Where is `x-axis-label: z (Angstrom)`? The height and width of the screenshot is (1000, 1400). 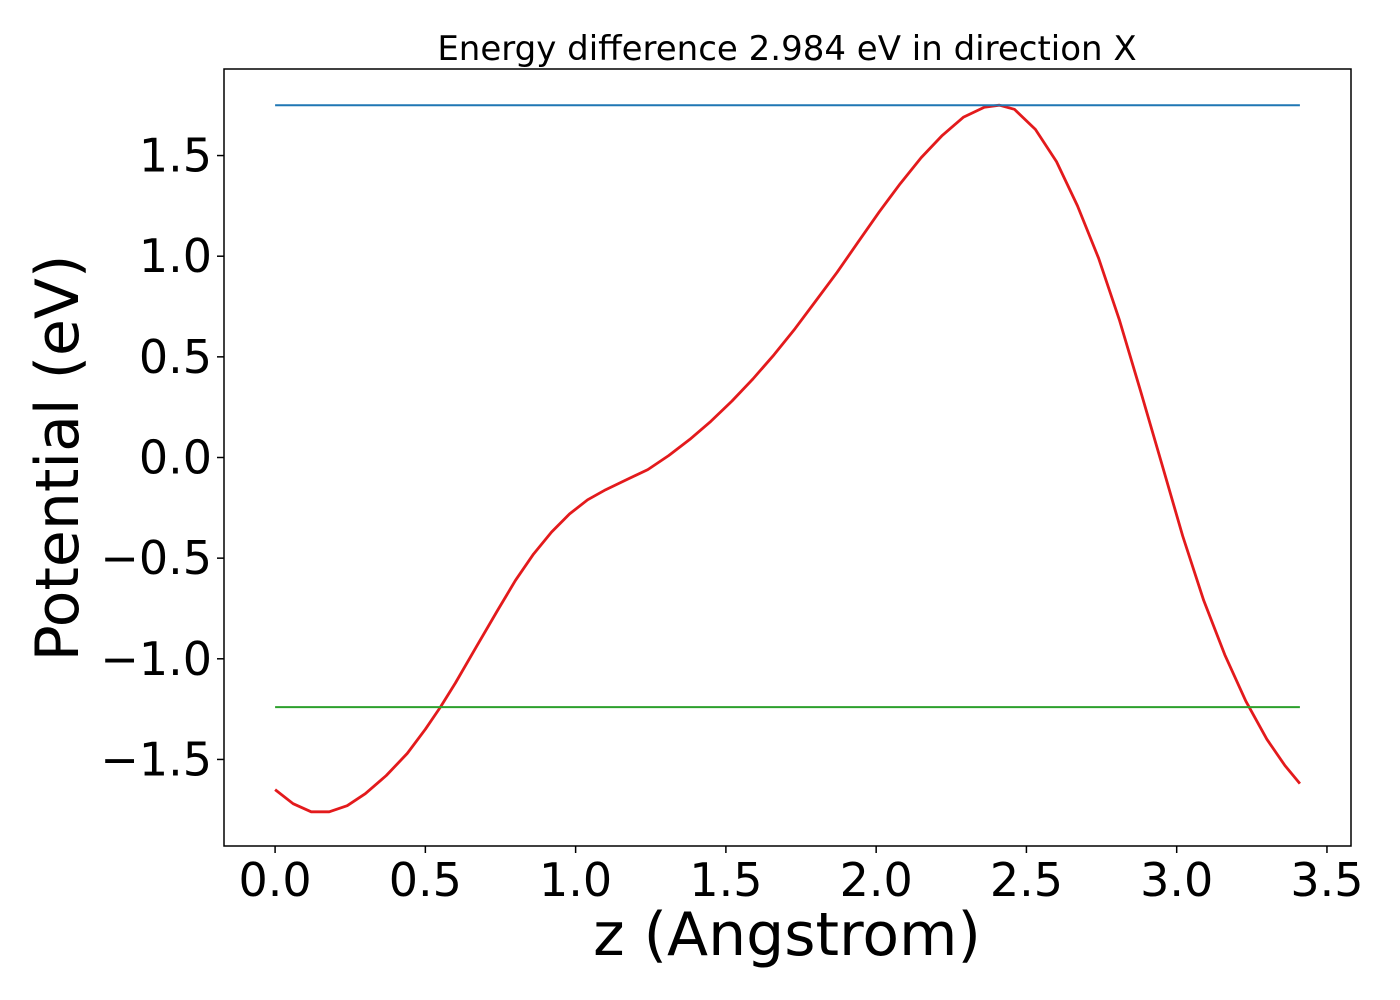
x-axis-label: z (Angstrom) is located at coordinates (787, 935).